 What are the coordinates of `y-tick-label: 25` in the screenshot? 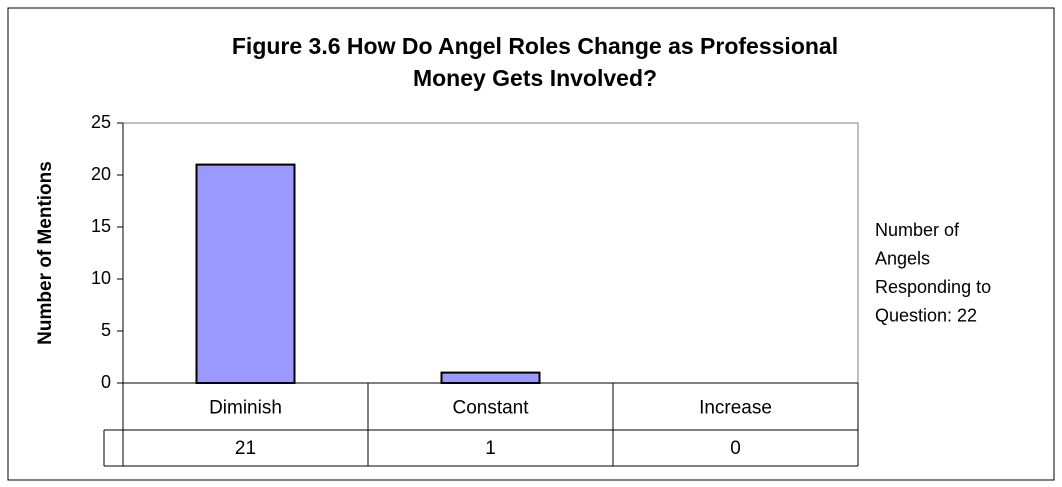 It's located at (101, 122).